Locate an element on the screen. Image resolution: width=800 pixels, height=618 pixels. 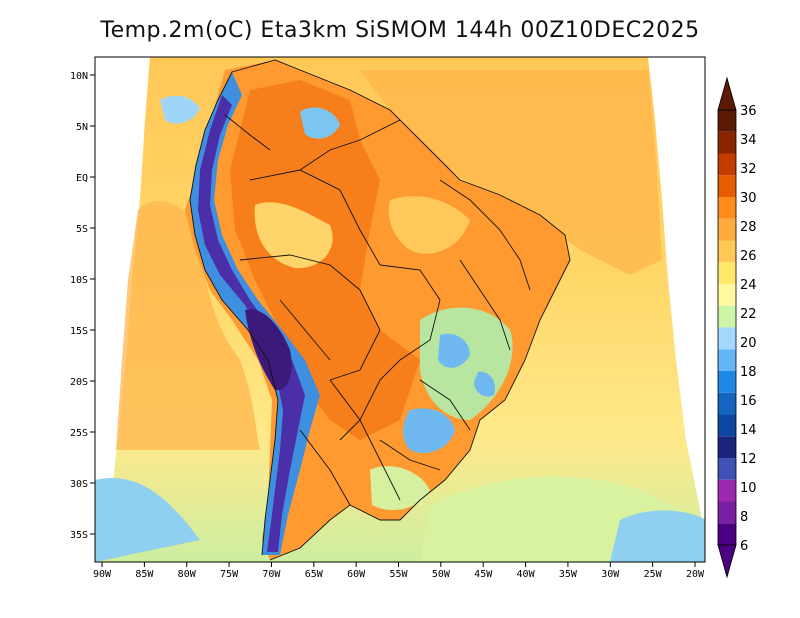
lon-tick-label: 55W is located at coordinates (398, 574).